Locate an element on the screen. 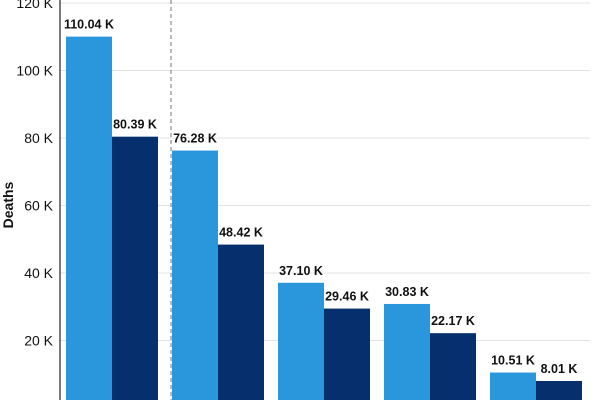 The image size is (600, 400). y-tick-label-2: 60 K is located at coordinates (38, 206).